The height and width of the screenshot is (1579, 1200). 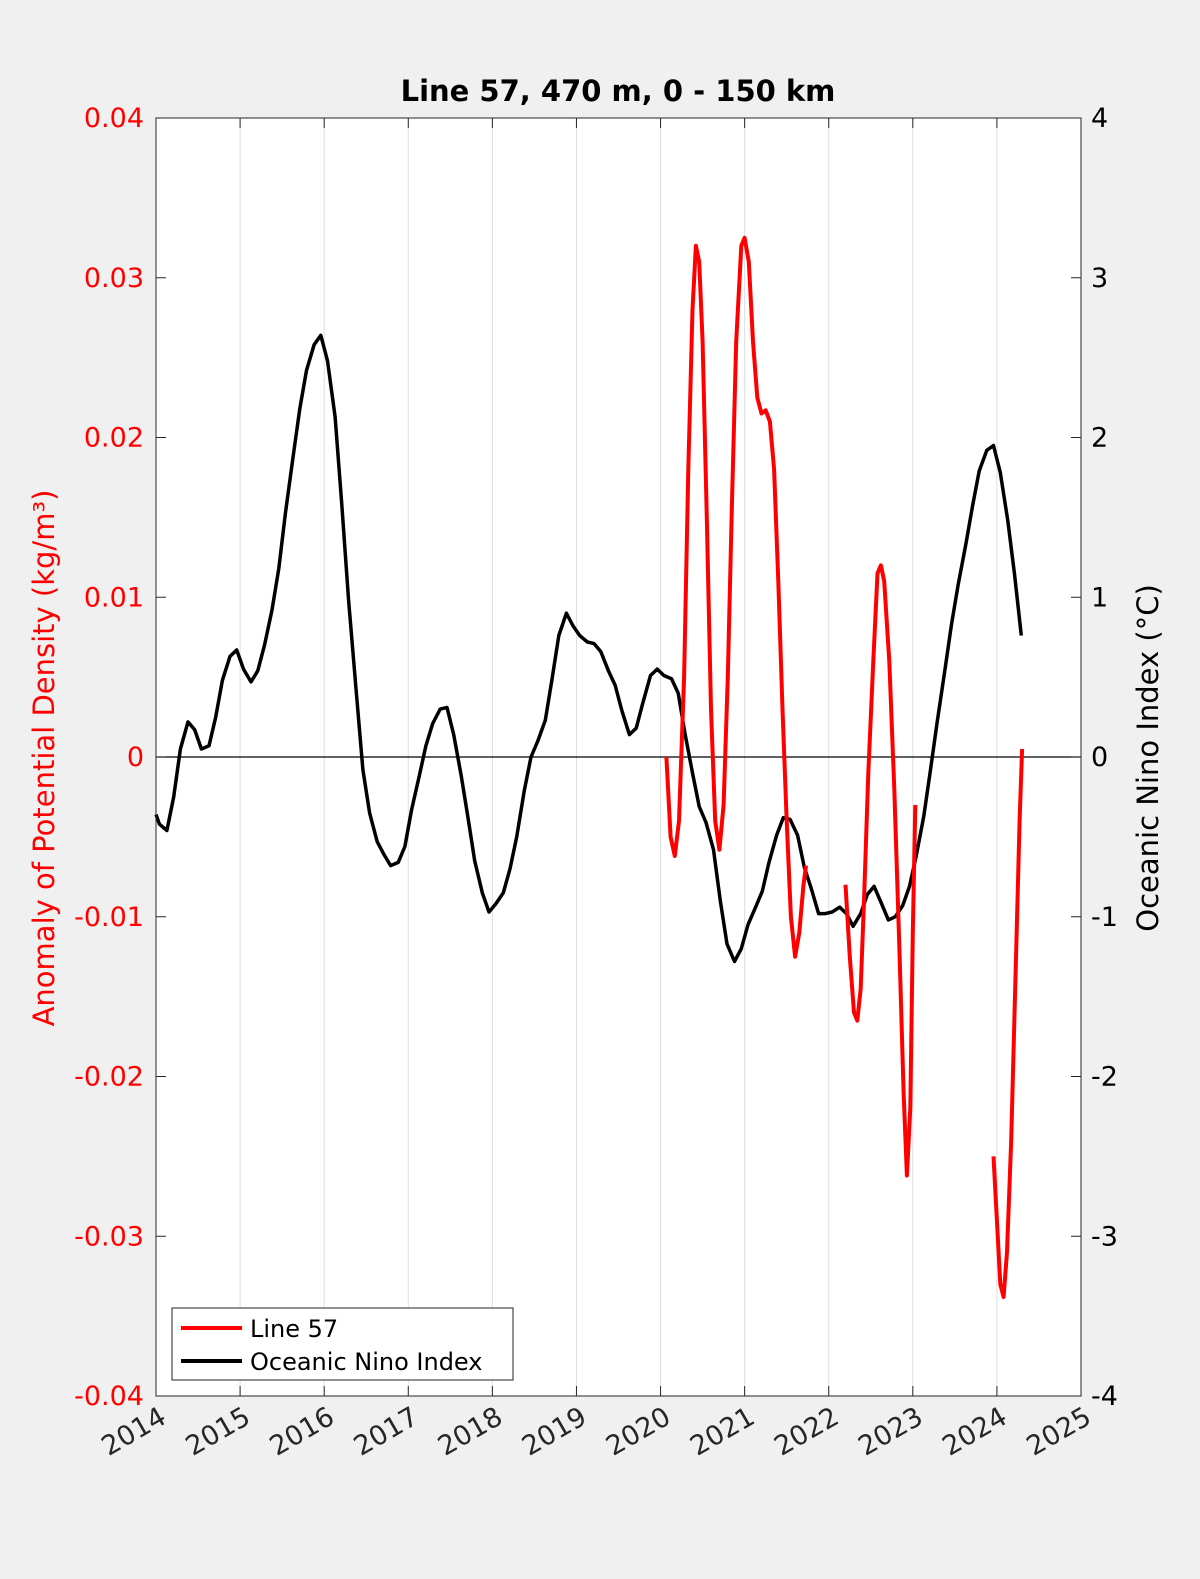 What do you see at coordinates (1099, 118) in the screenshot?
I see `y-tick-label-right: 4` at bounding box center [1099, 118].